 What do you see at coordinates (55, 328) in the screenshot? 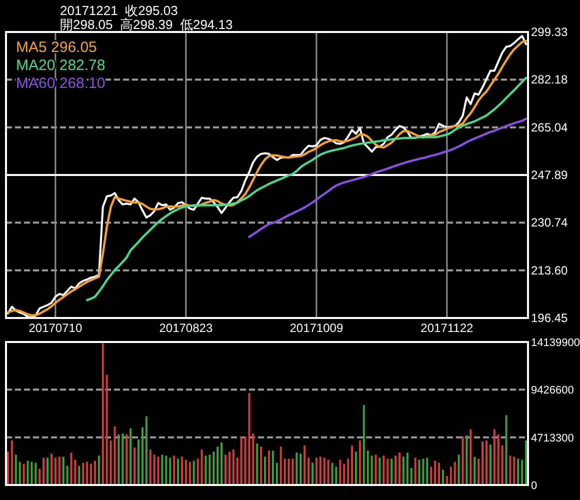
I see `x-tick-label: 20170710` at bounding box center [55, 328].